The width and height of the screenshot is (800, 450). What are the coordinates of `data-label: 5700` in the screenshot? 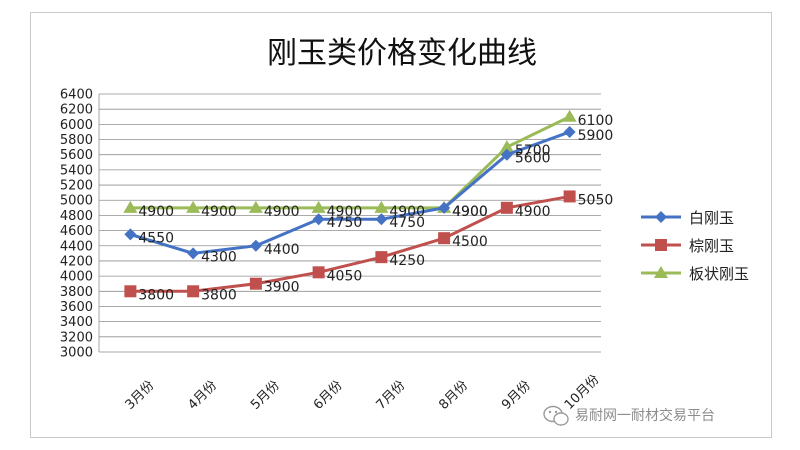 It's located at (533, 151).